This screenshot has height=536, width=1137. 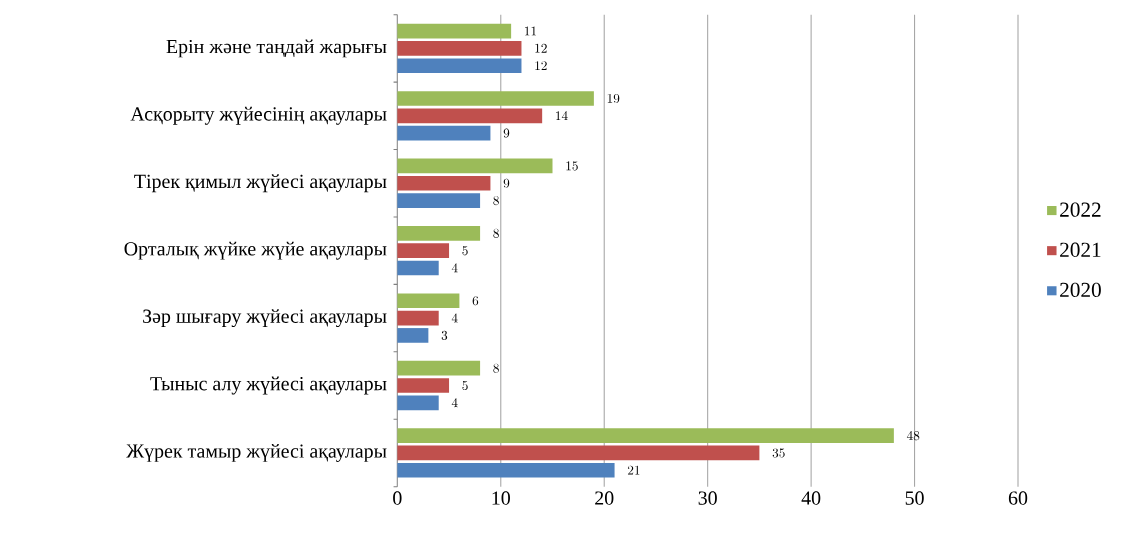 What do you see at coordinates (811, 498) in the screenshot?
I see `x-tick-label: 40` at bounding box center [811, 498].